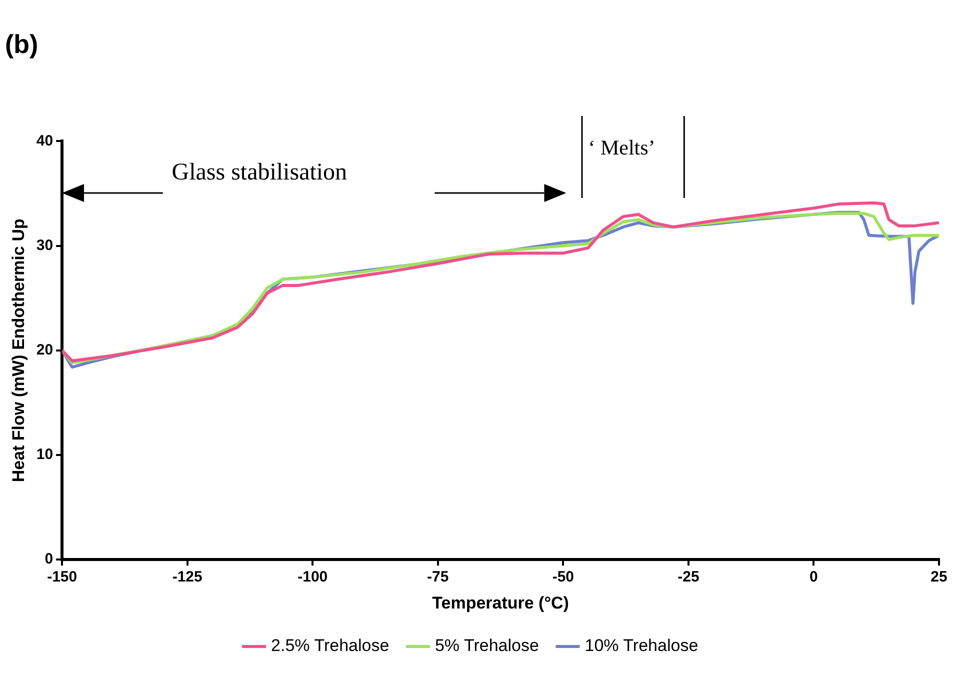 The width and height of the screenshot is (954, 675). Describe the element at coordinates (45, 245) in the screenshot. I see `y-tick-label: 30` at that location.